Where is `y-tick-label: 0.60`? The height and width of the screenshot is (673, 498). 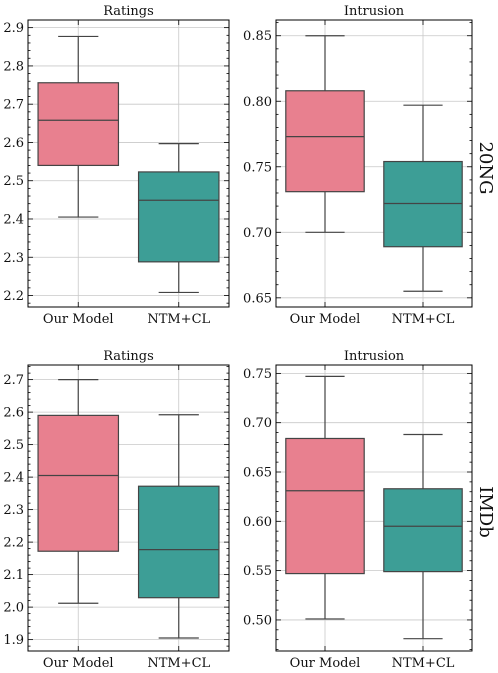 y-tick-label: 0.60 is located at coordinates (257, 522).